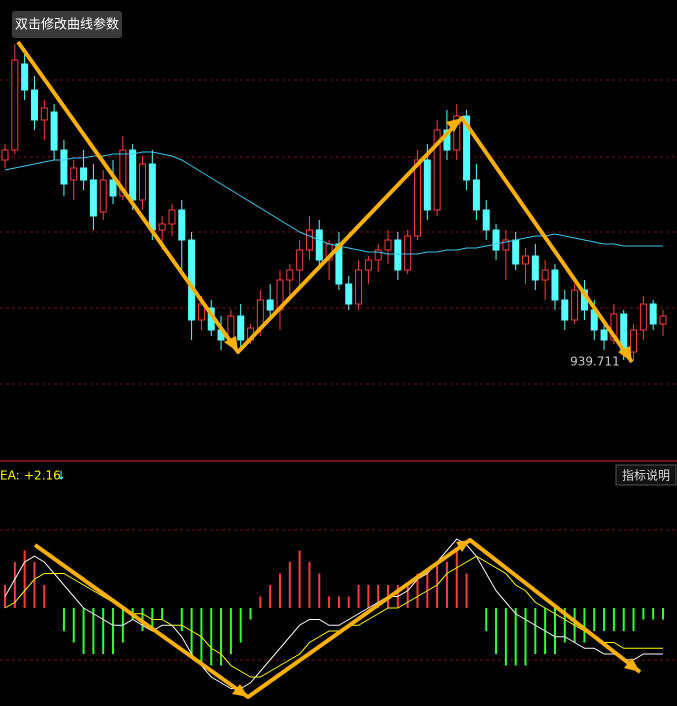  Describe the element at coordinates (61, 476) in the screenshot. I see `indicator-arrow: ↓` at that location.